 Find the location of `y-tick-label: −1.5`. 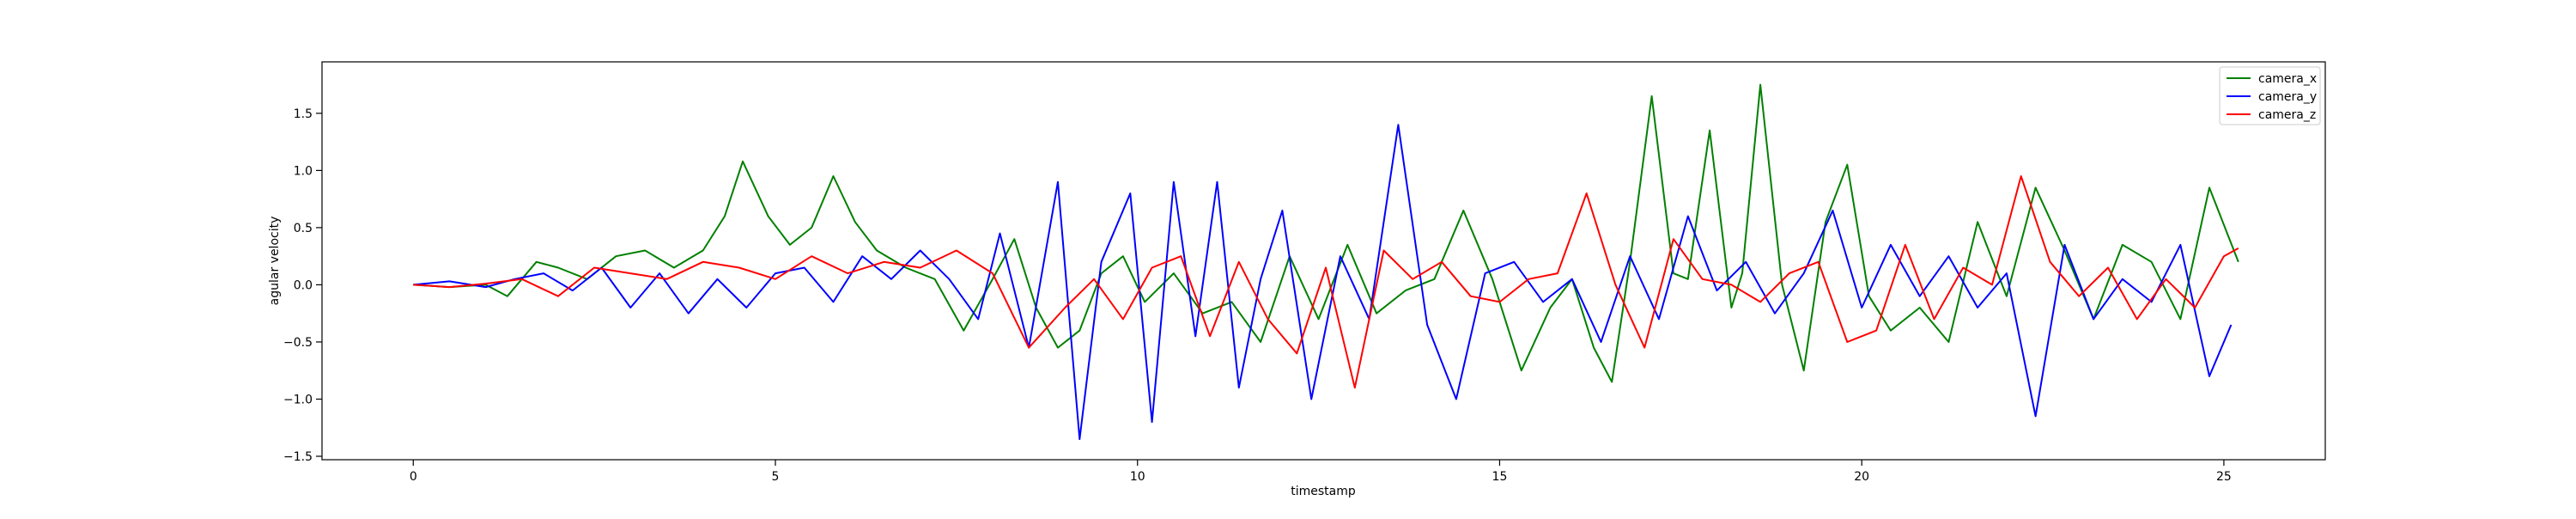

y-tick-label: −1.5 is located at coordinates (298, 457).